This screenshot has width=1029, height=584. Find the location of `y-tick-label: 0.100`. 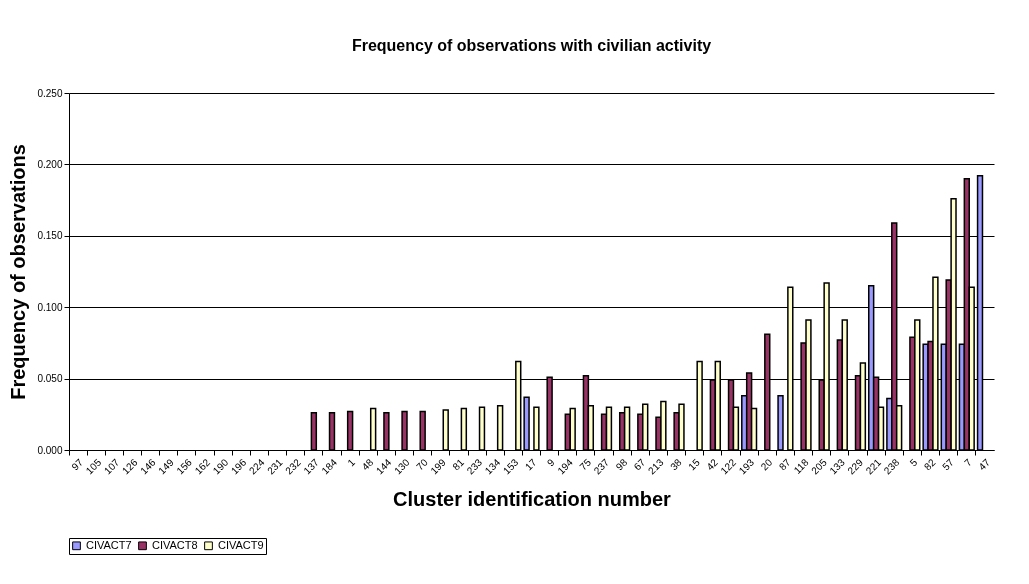

y-tick-label: 0.100 is located at coordinates (50, 307).